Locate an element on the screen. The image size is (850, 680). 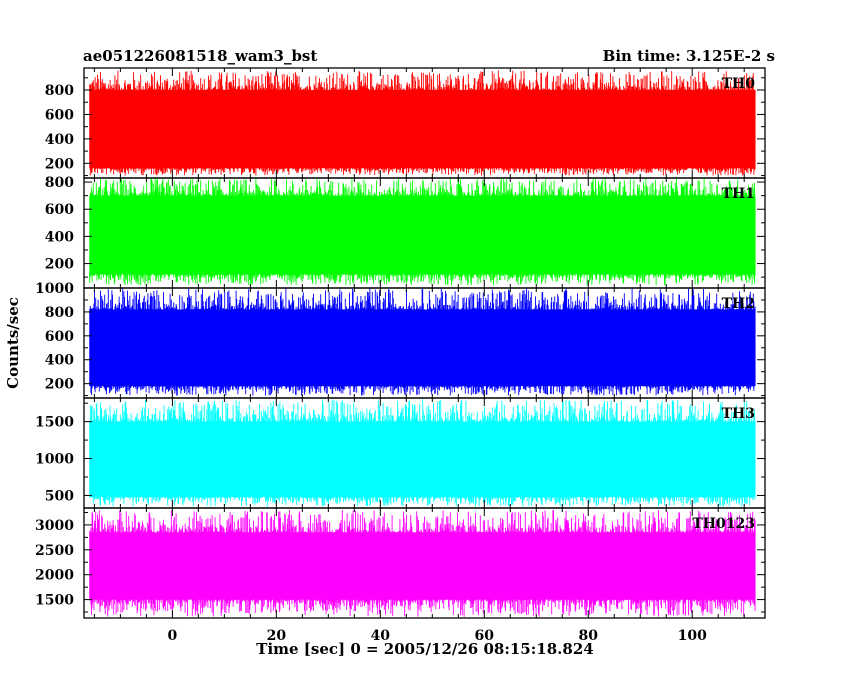
y-tick-label-th2: 200 is located at coordinates (59, 385).